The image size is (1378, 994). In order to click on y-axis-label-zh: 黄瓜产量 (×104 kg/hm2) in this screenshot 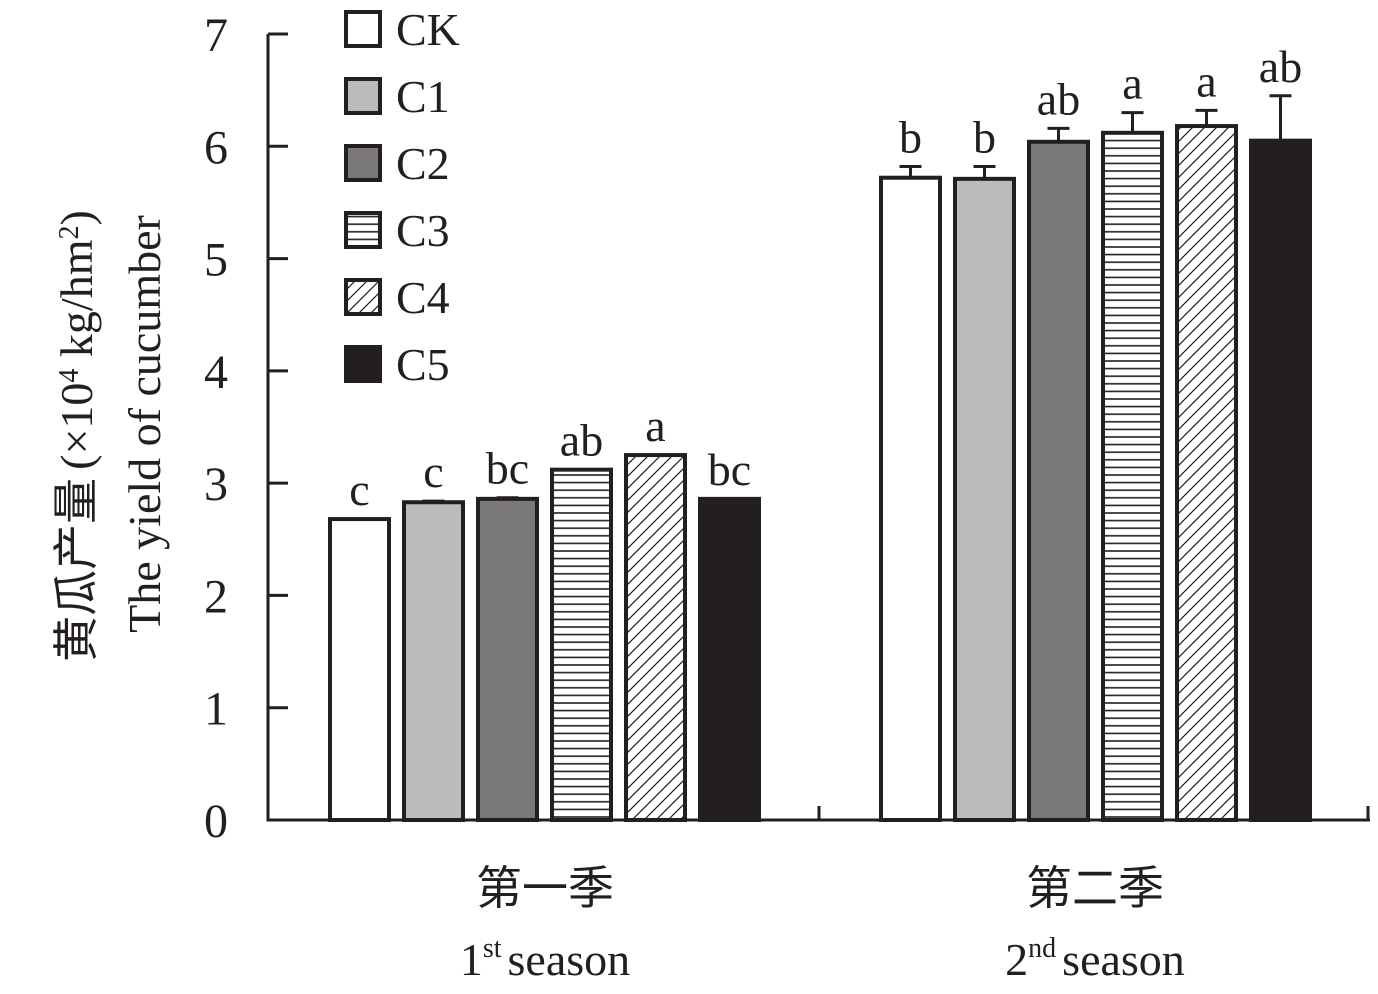, I will do `click(76, 436)`.